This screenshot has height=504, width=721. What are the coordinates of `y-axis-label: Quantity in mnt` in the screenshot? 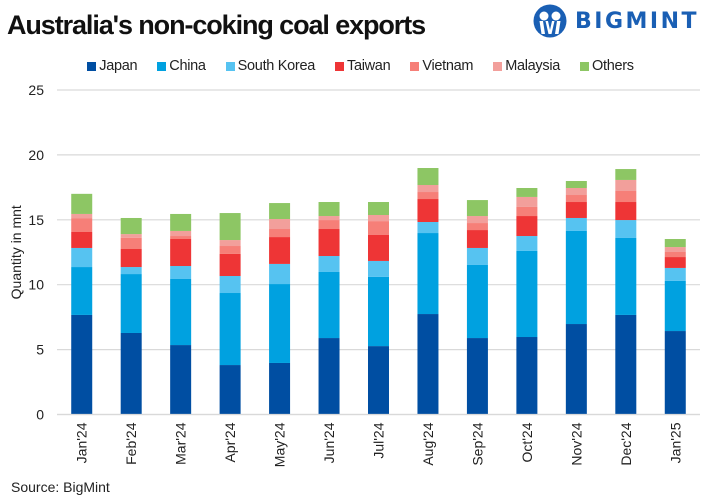 It's located at (16, 252).